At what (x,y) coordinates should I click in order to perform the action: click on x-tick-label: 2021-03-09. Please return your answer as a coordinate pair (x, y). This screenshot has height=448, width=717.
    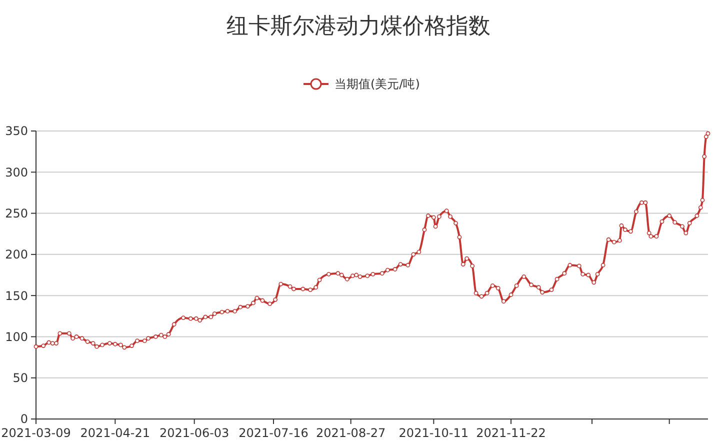
    Looking at the image, I should click on (36, 433).